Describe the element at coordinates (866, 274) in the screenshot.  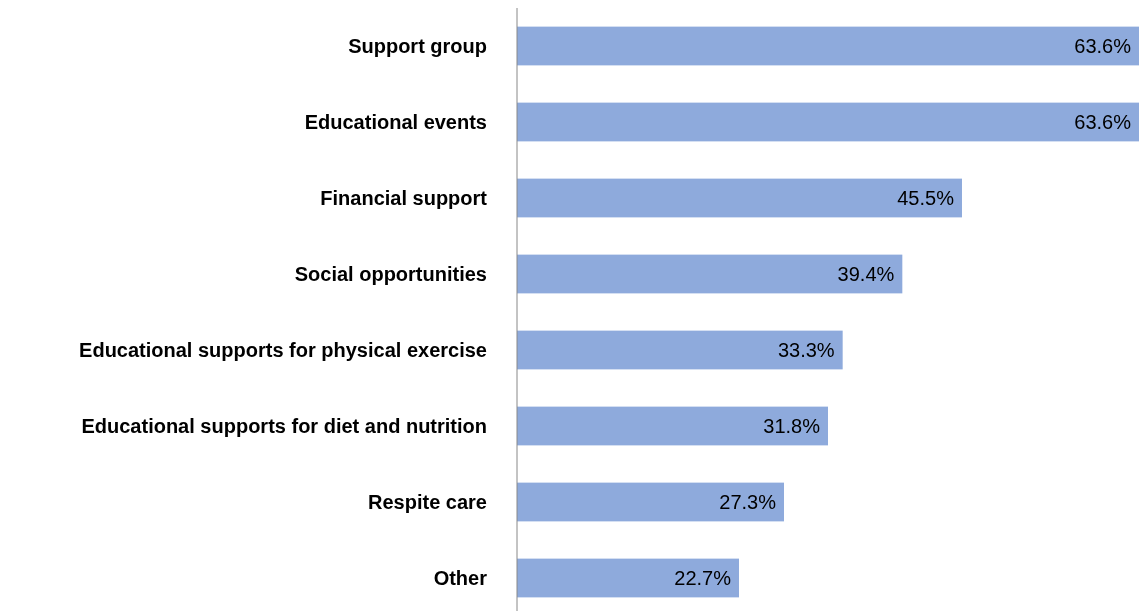
I see `data-label: 39.4%` at that location.